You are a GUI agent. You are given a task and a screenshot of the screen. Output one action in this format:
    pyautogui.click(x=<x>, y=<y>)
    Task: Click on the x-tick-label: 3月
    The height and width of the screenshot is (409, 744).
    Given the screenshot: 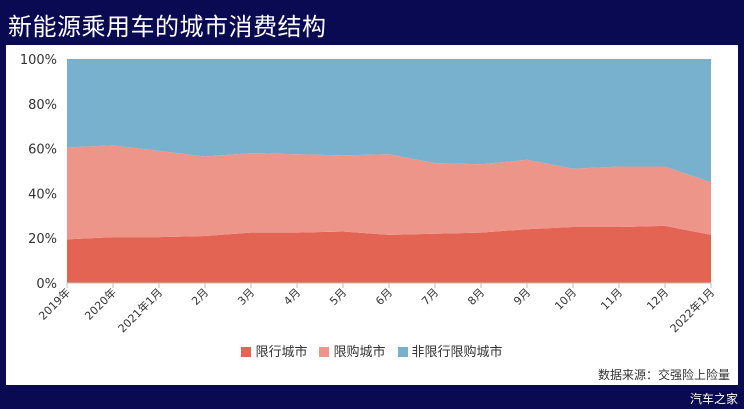 What is the action you would take?
    pyautogui.click(x=246, y=297)
    